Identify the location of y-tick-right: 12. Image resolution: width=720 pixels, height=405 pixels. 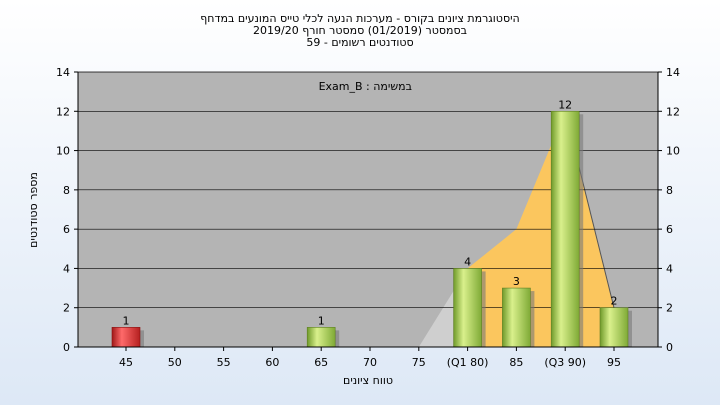
(673, 111).